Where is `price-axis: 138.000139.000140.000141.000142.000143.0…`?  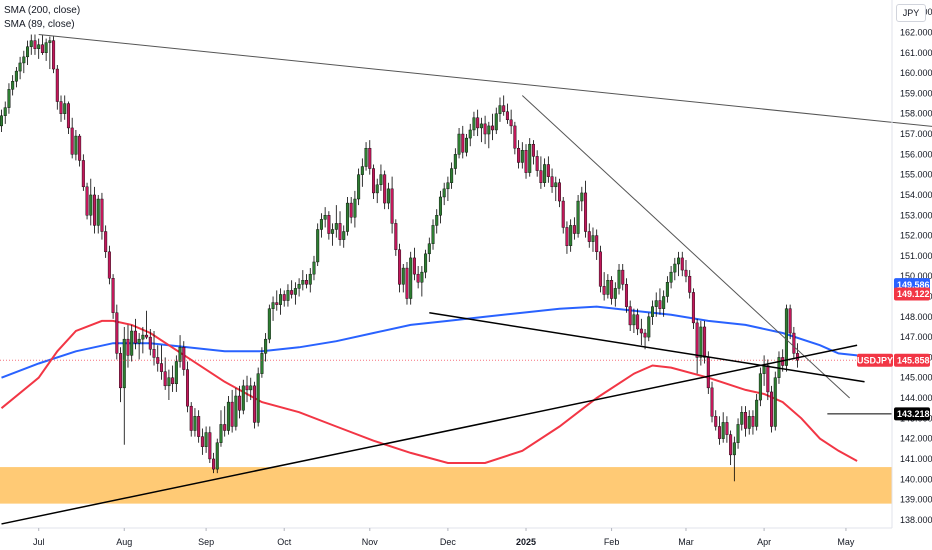
price-axis: 138.000139.000140.000141.000142.000143.0… is located at coordinates (916, 266).